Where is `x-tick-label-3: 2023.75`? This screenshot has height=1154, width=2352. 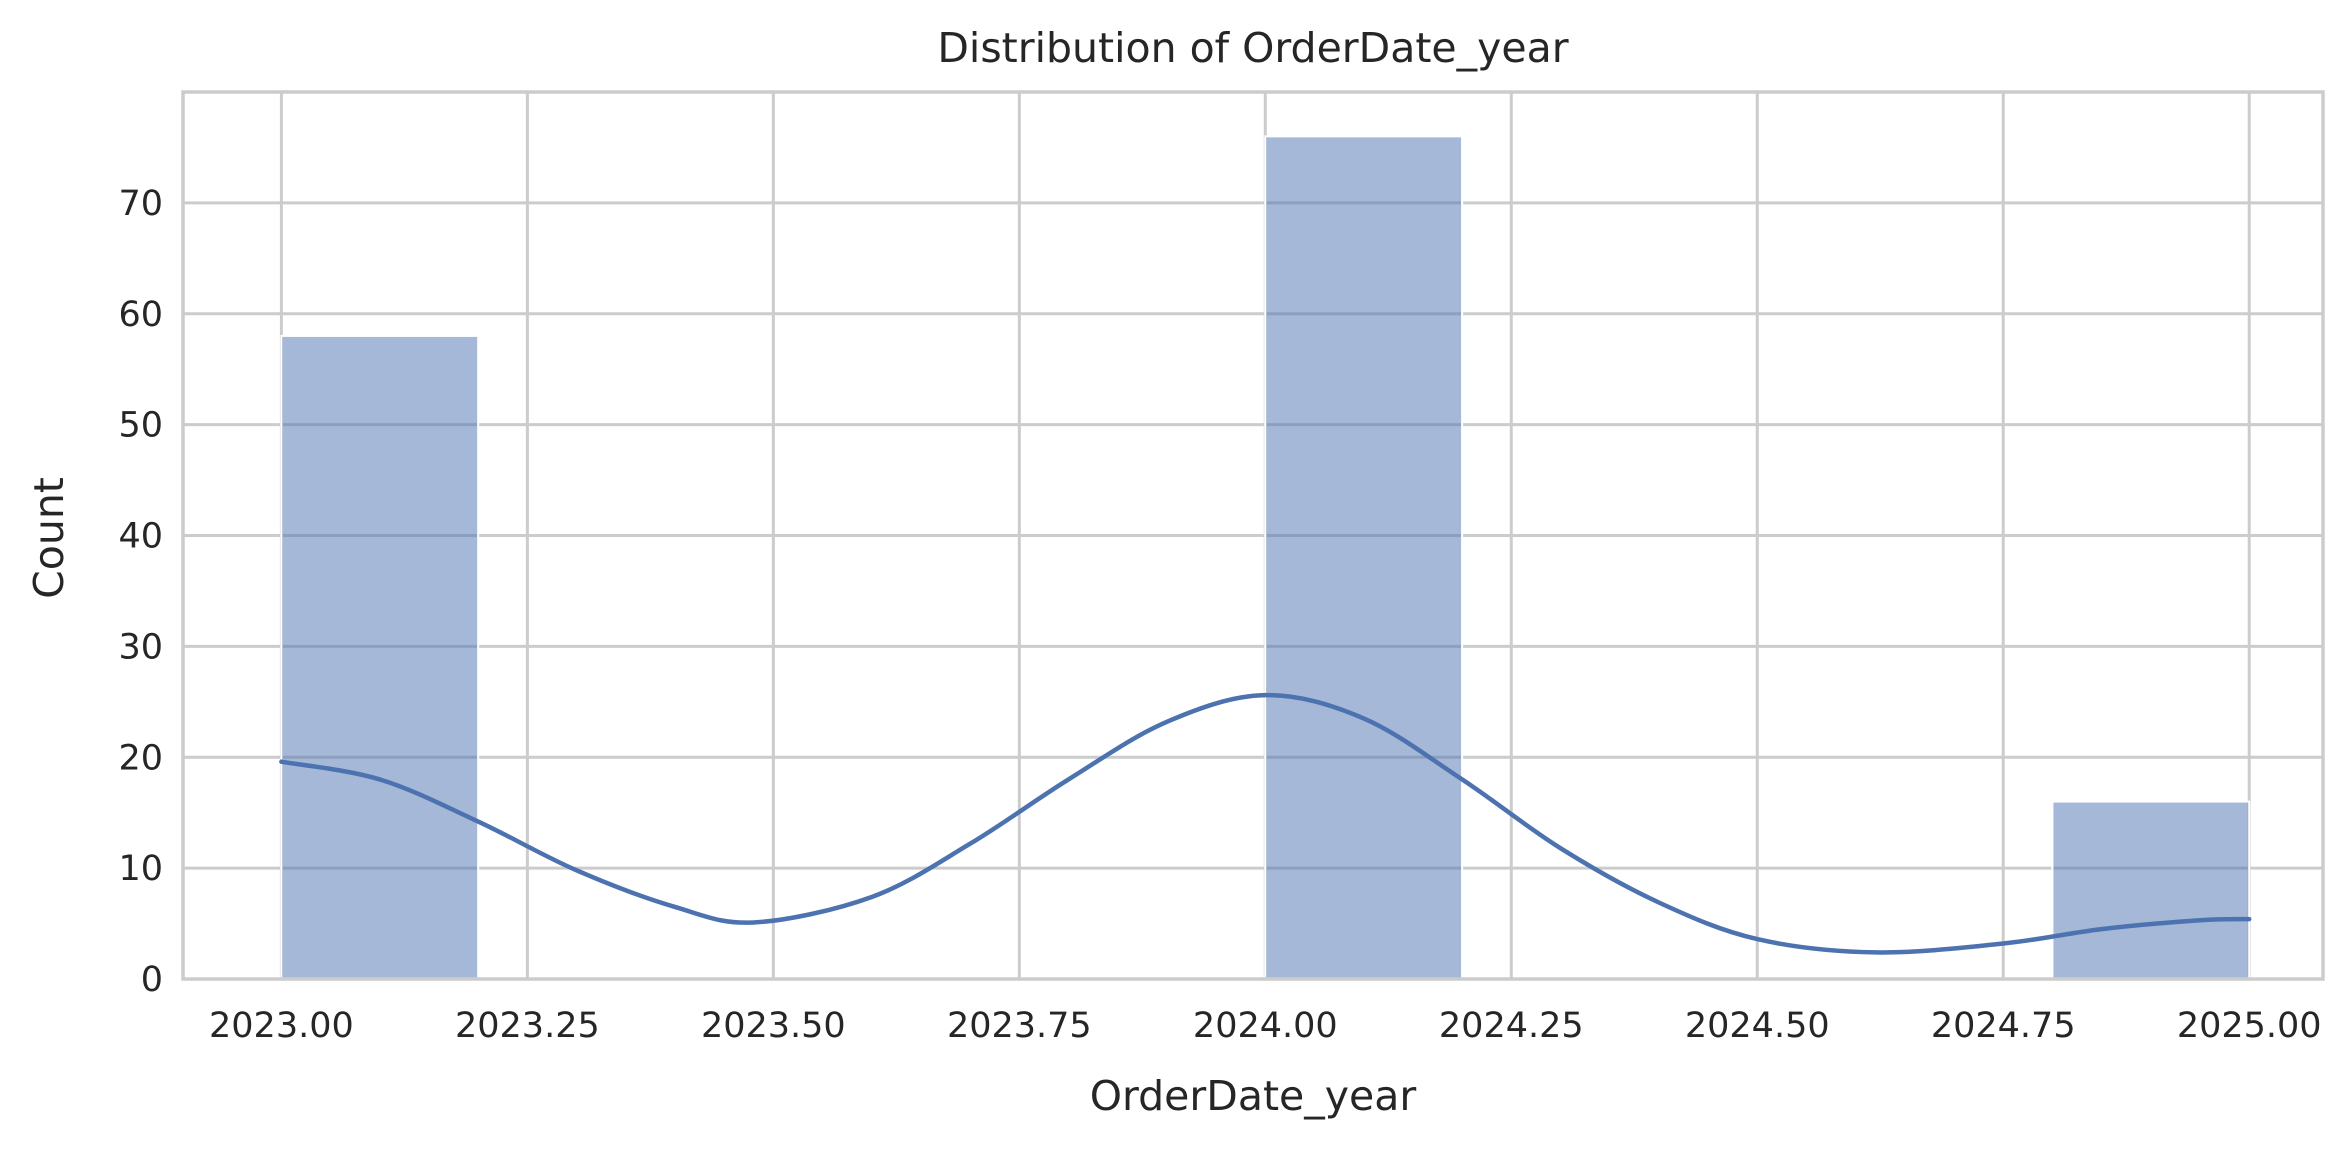
x-tick-label-3: 2023.75 is located at coordinates (1019, 1026).